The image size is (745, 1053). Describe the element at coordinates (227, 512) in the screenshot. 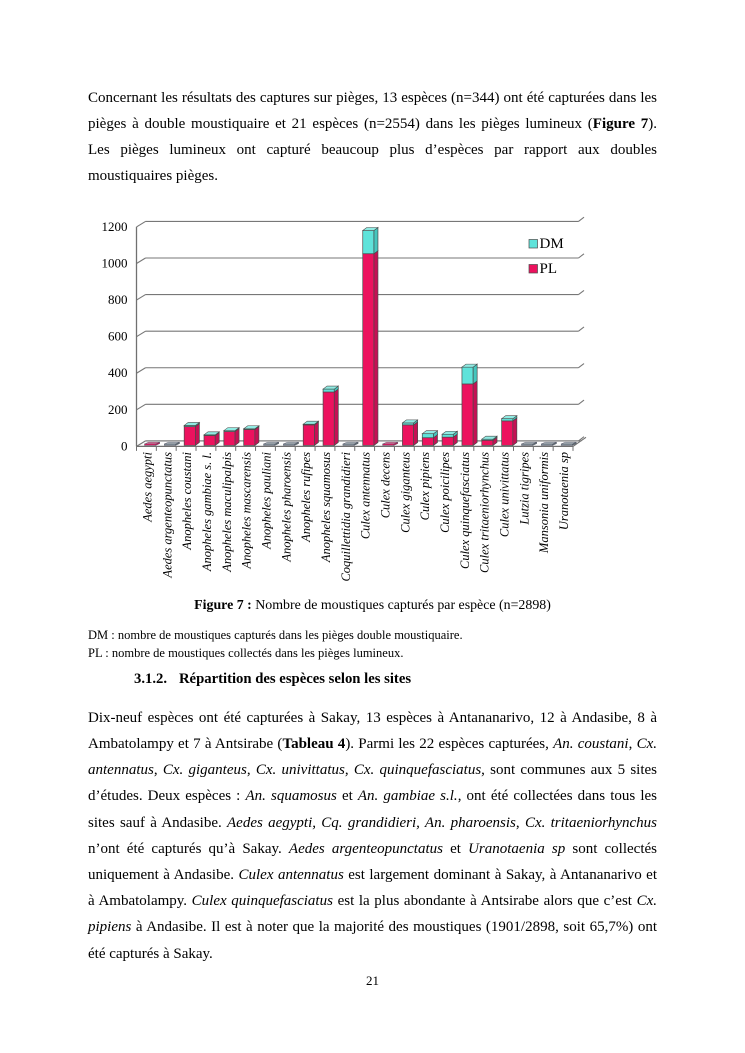

I see `svg-text: Anopheles maculipalpis` at that location.